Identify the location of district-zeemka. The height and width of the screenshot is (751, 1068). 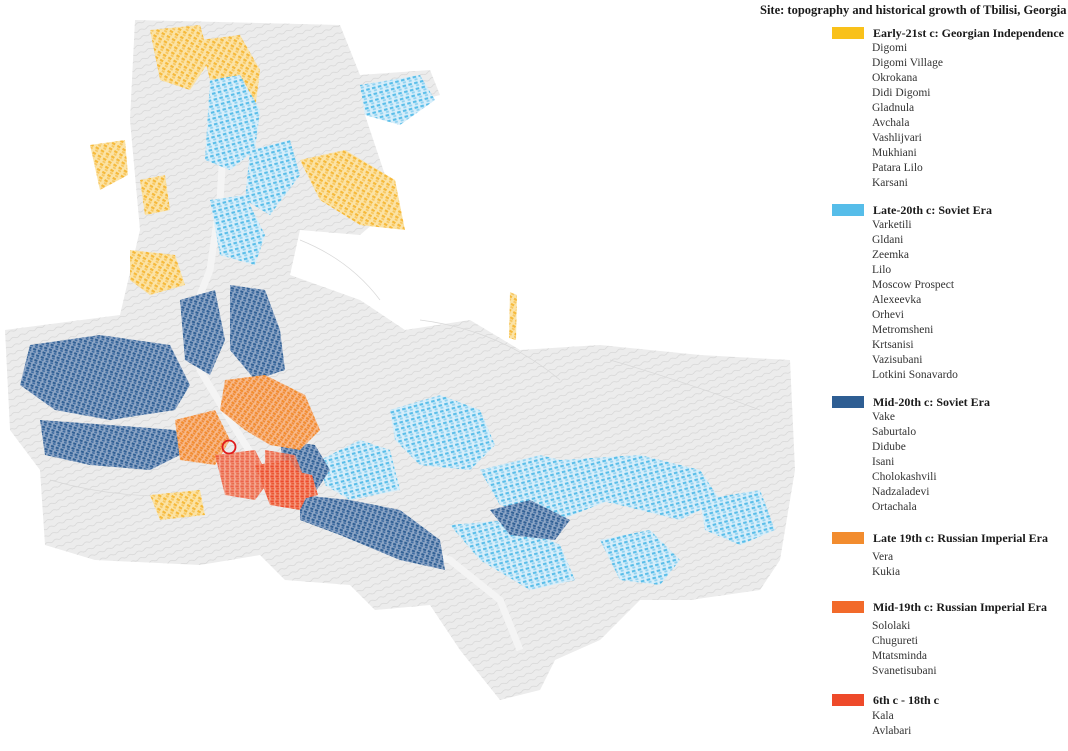
(272, 177).